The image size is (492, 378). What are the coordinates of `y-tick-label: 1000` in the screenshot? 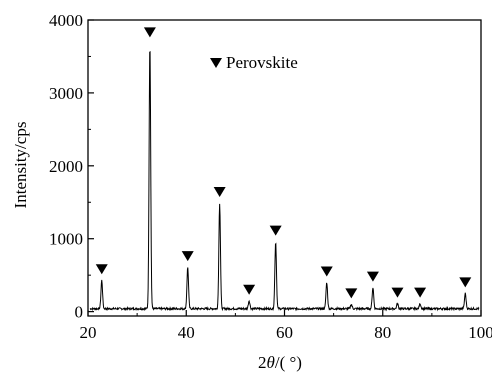 It's located at (66, 239).